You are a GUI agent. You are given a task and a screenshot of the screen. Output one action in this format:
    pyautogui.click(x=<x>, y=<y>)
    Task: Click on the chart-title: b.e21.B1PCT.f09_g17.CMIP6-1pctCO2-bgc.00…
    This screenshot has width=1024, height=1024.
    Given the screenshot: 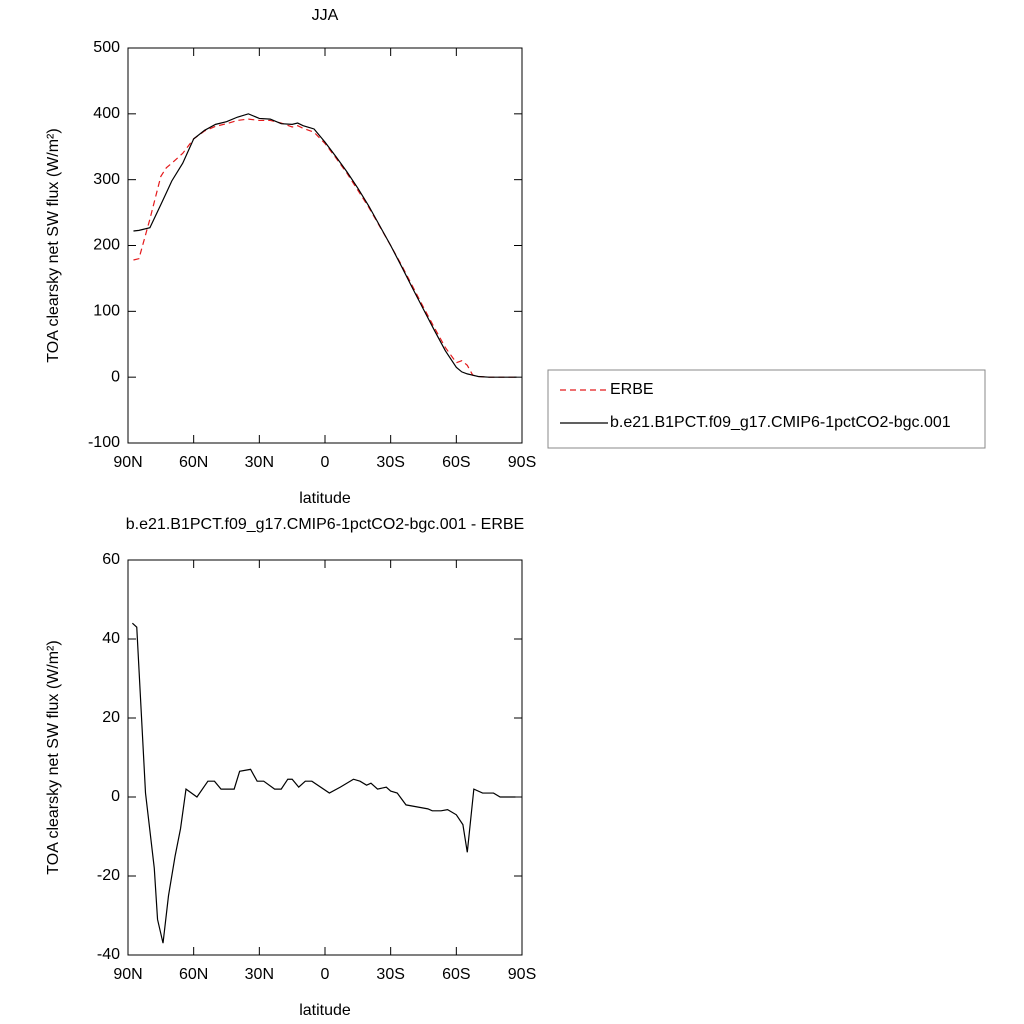 What is the action you would take?
    pyautogui.click(x=325, y=524)
    